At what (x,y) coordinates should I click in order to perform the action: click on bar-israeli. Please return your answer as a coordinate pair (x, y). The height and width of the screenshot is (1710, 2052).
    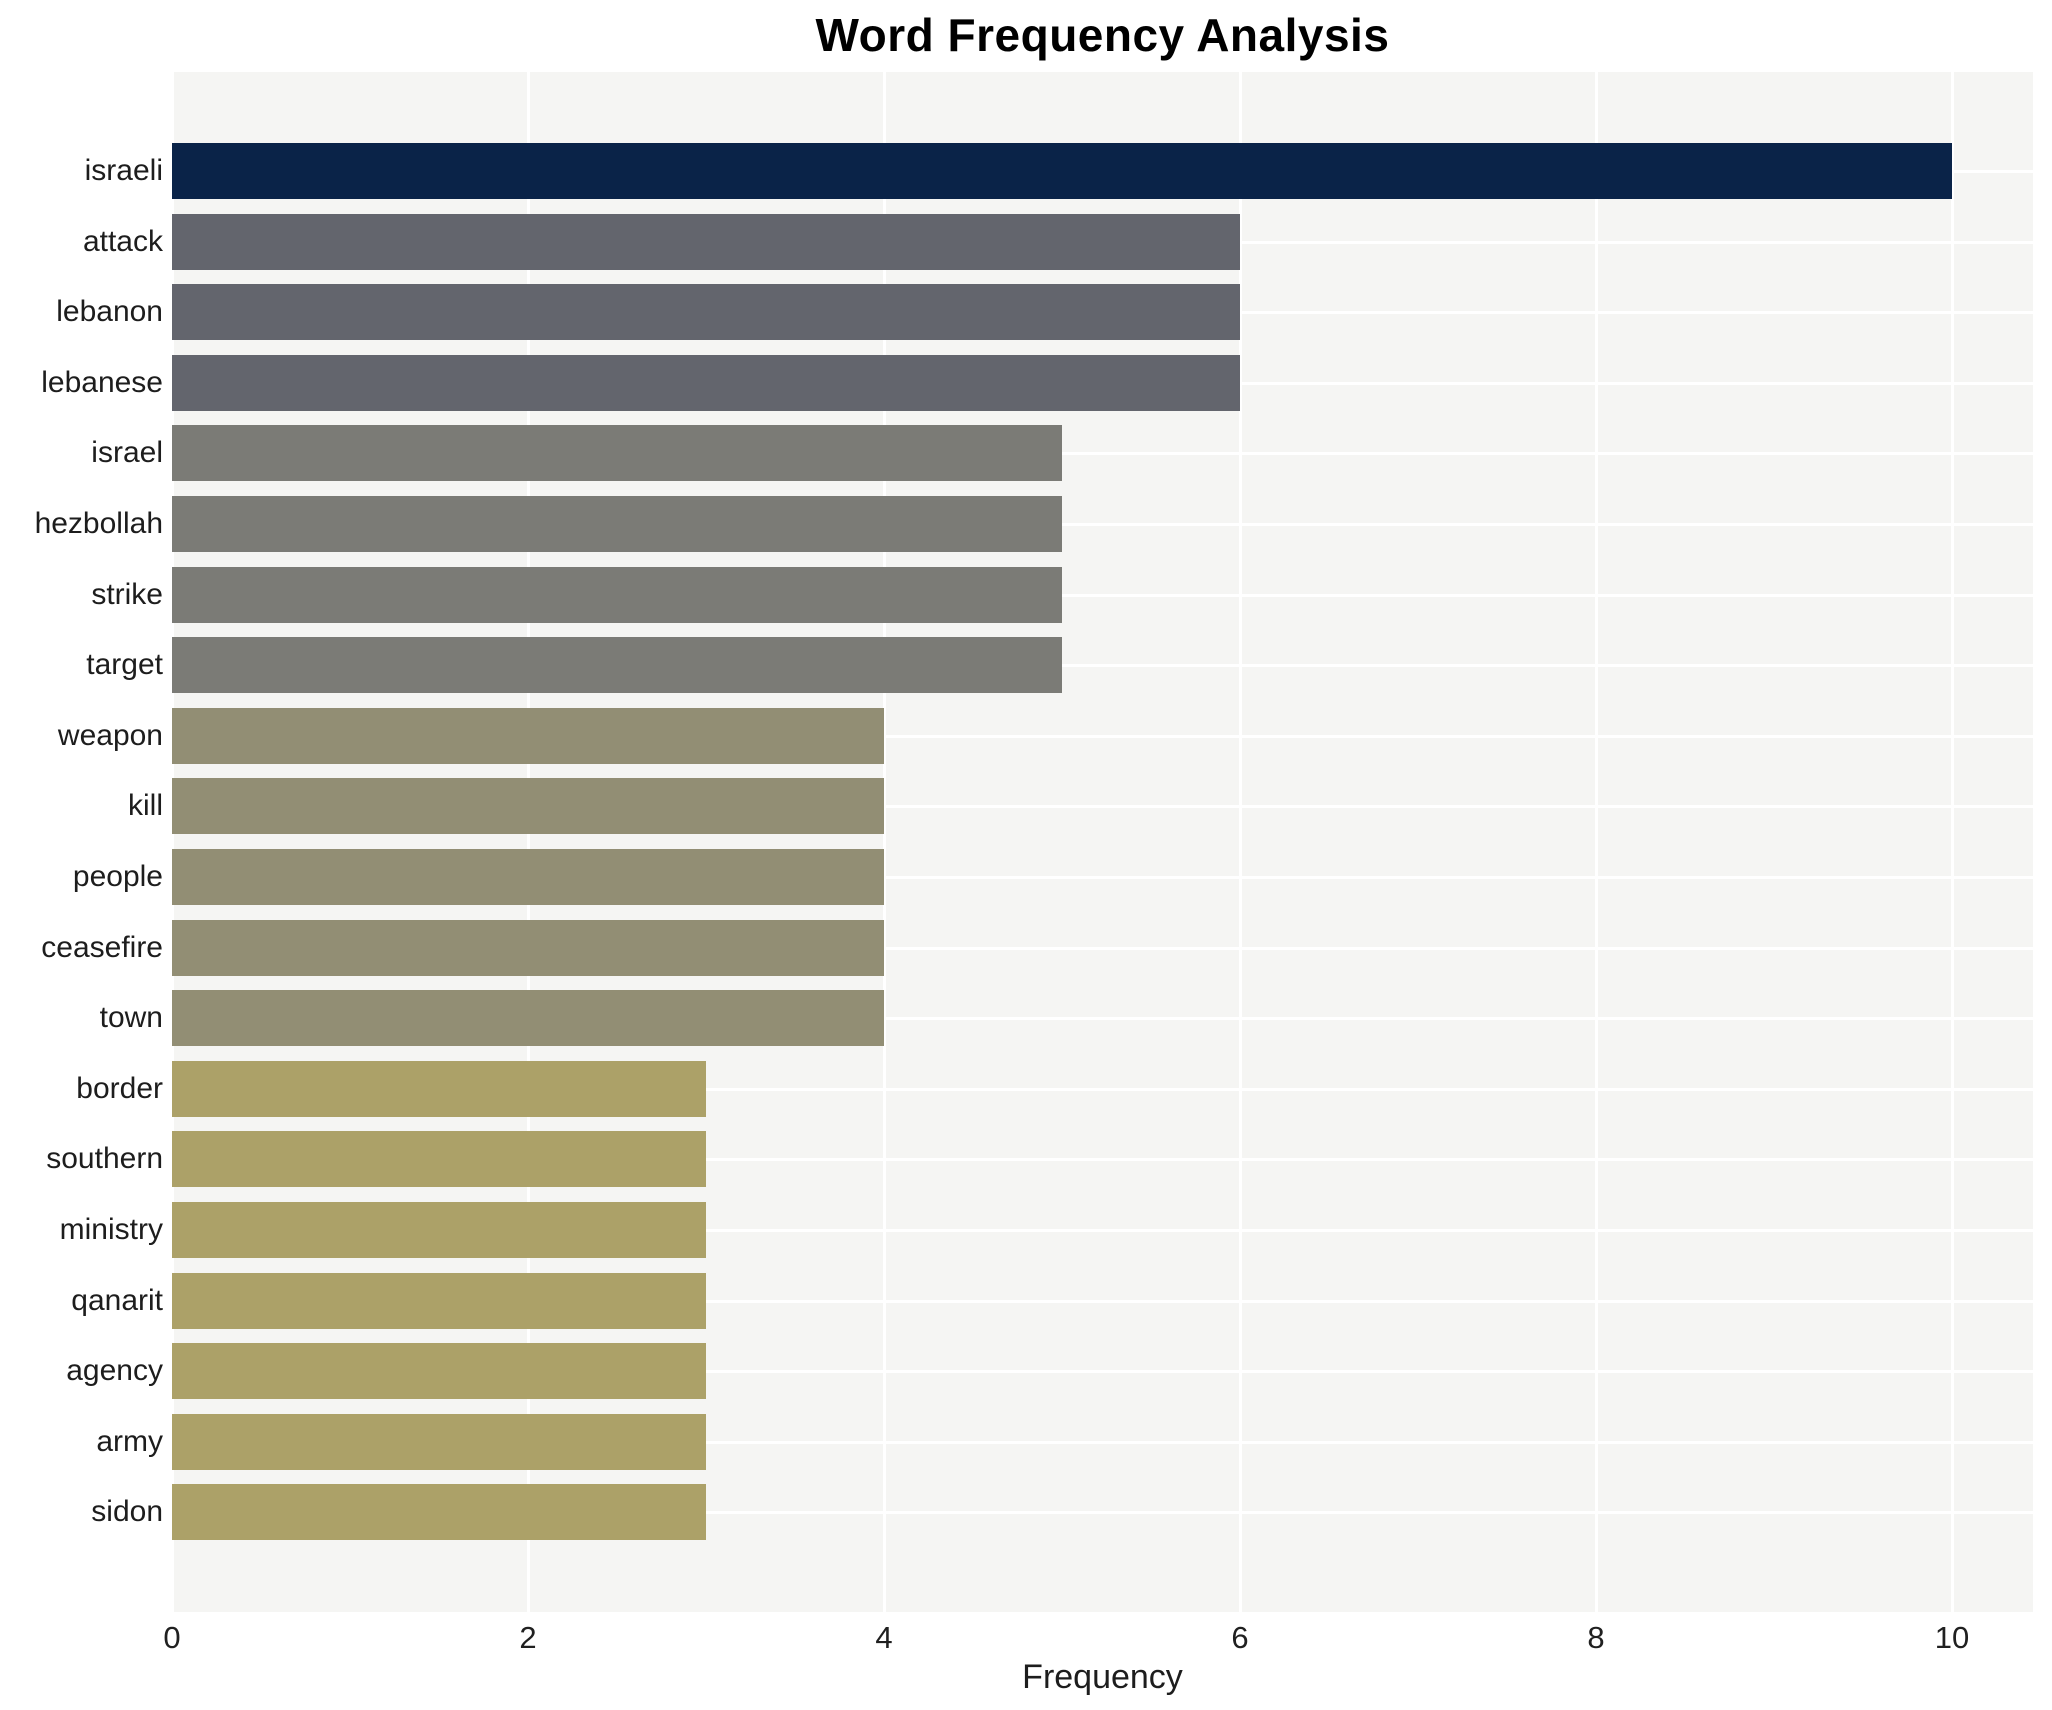
    Looking at the image, I should click on (1062, 171).